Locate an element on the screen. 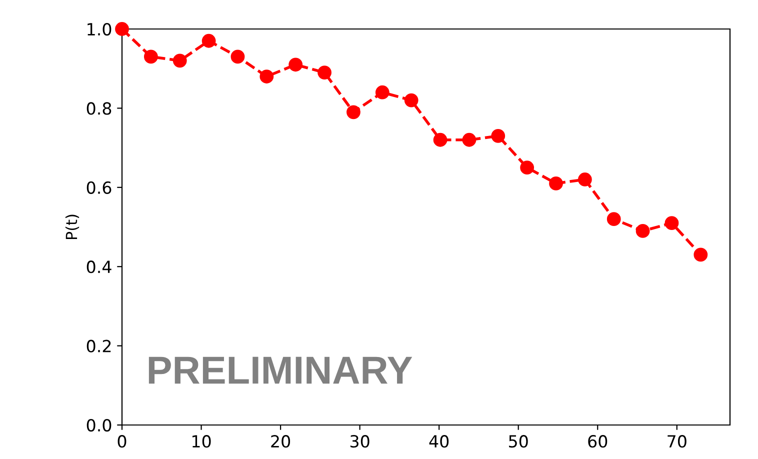  annotation: PRELIMINARY is located at coordinates (280, 370).